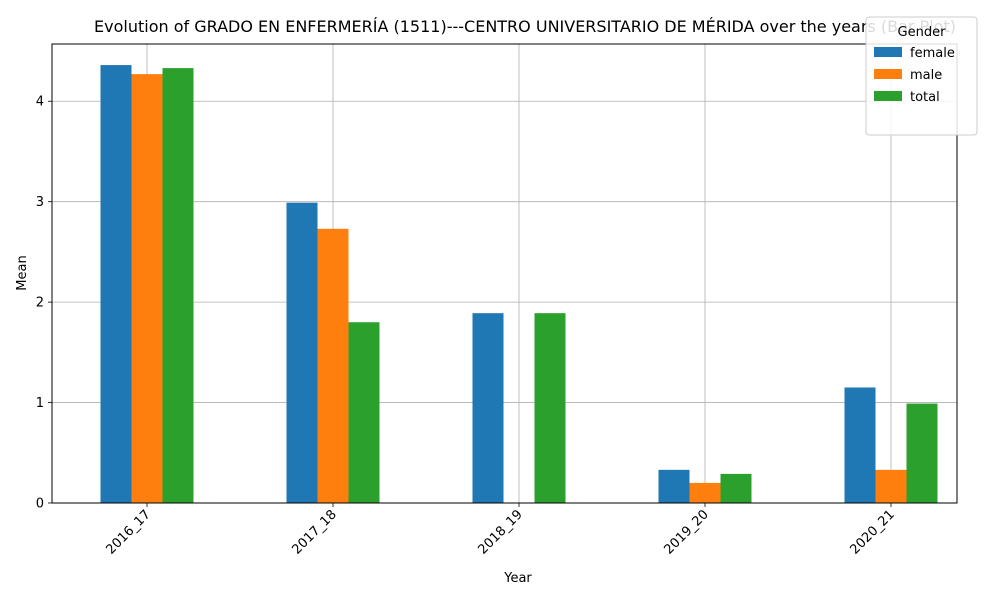 The height and width of the screenshot is (600, 1000). What do you see at coordinates (40, 504) in the screenshot?
I see `y-tick-label: 0` at bounding box center [40, 504].